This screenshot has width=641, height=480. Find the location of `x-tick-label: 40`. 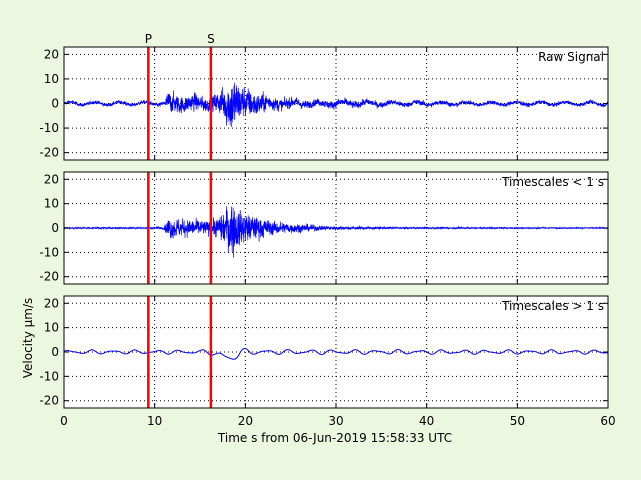

x-tick-label: 40 is located at coordinates (426, 421).